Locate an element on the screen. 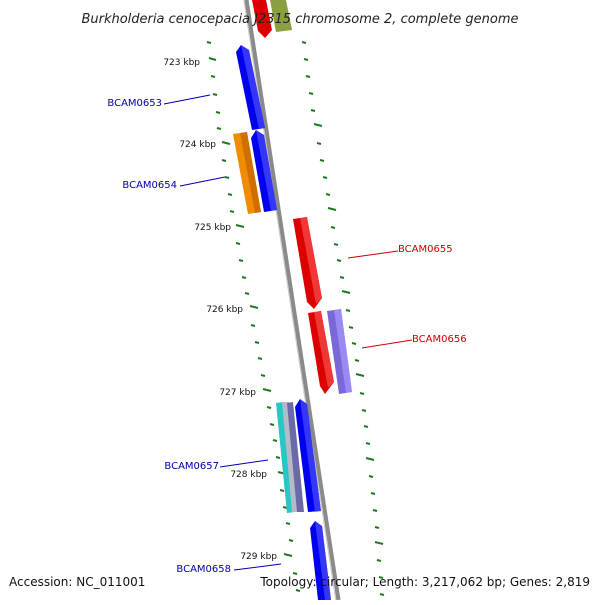 Image resolution: width=600 pixels, height=605 pixels. gene-label-bcam0658: BCAM0658 is located at coordinates (203, 569).